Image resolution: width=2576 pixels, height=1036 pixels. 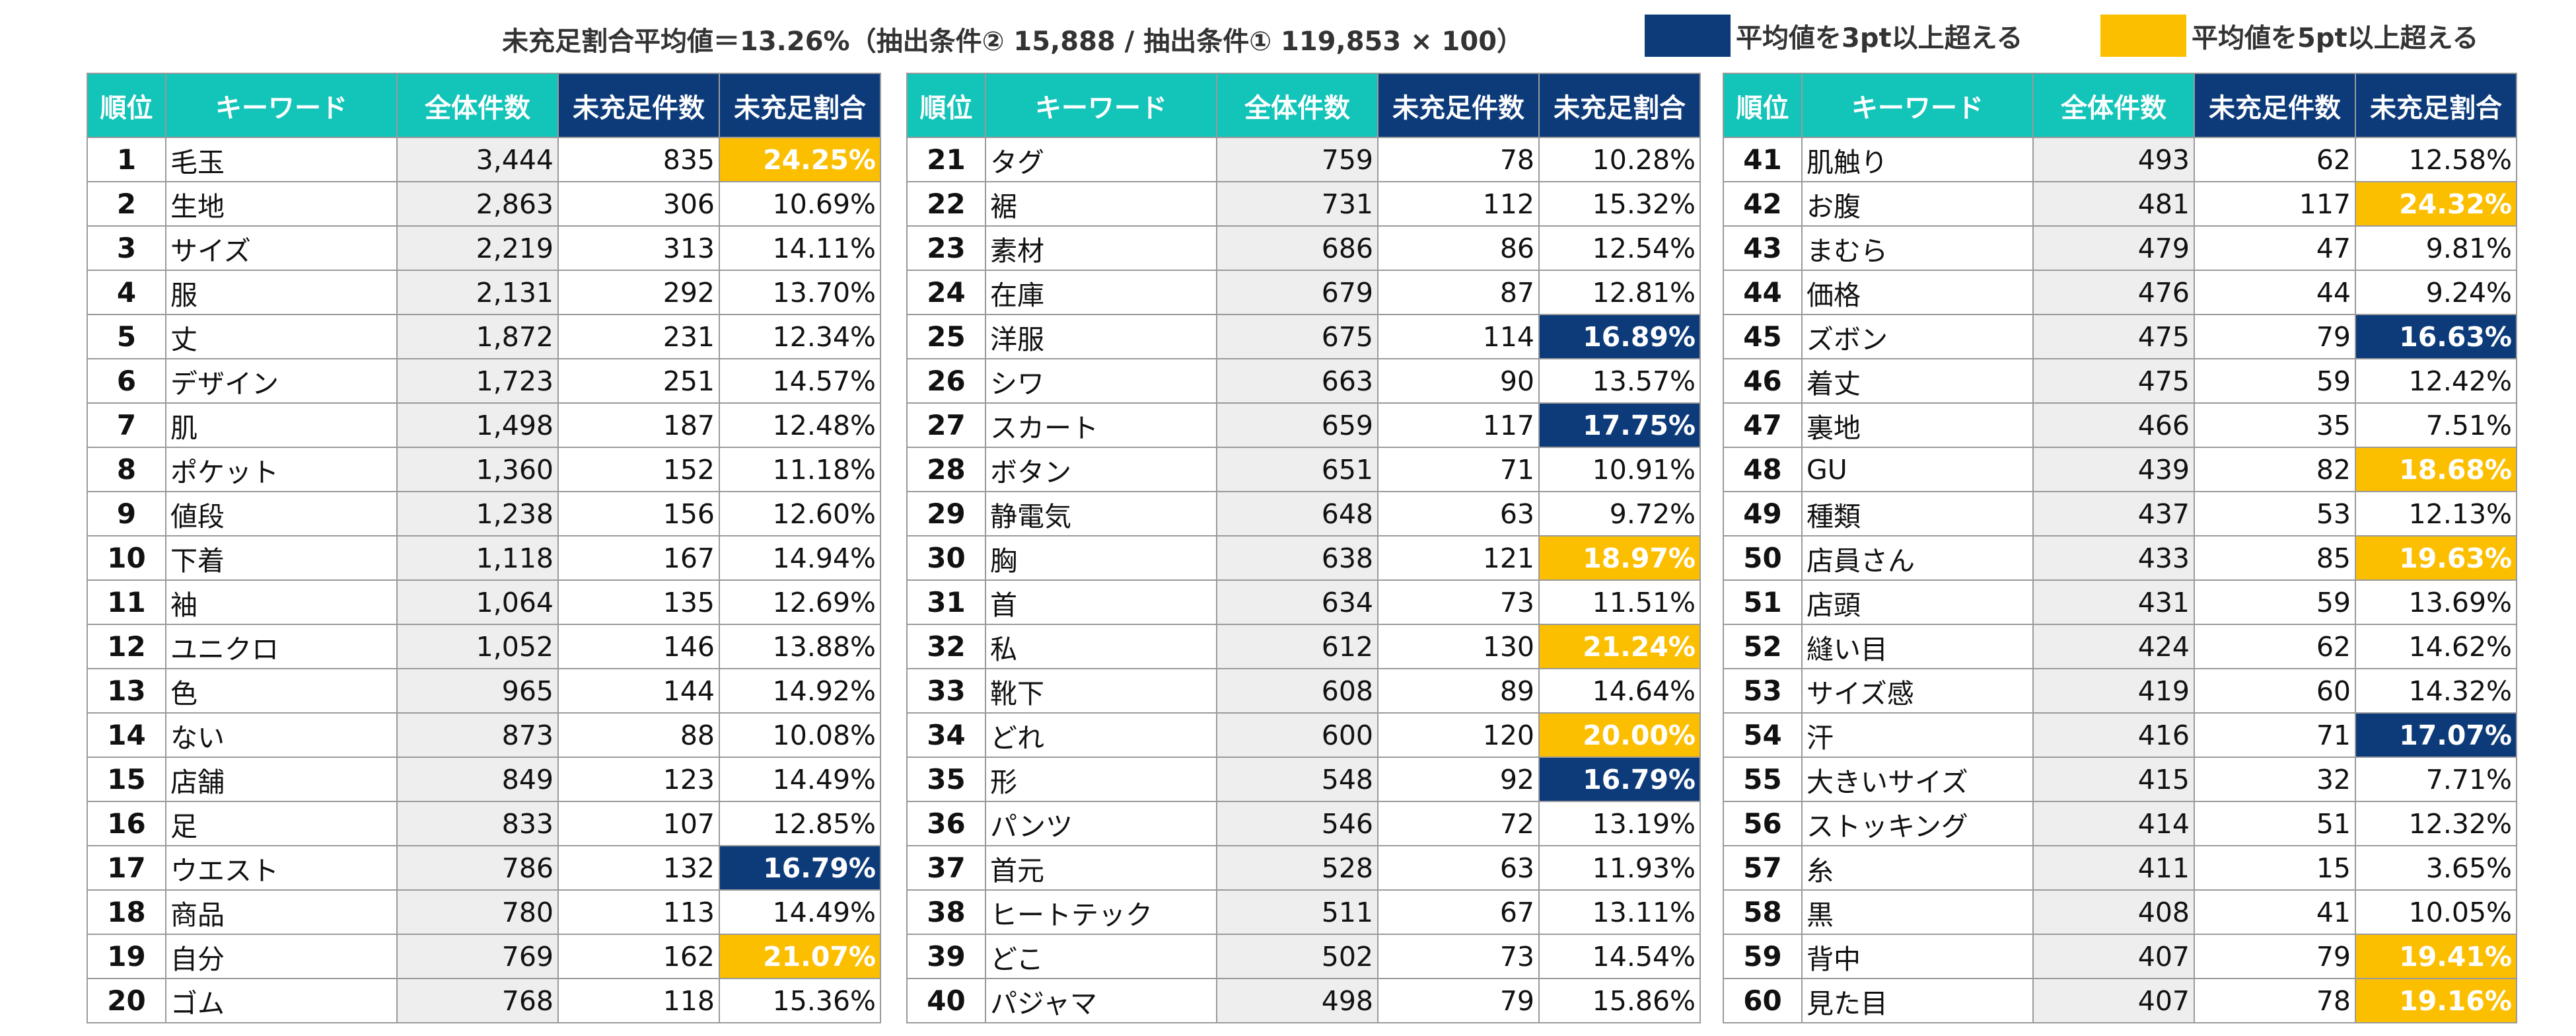 What do you see at coordinates (127, 425) in the screenshot?
I see `rank-cell: 7` at bounding box center [127, 425].